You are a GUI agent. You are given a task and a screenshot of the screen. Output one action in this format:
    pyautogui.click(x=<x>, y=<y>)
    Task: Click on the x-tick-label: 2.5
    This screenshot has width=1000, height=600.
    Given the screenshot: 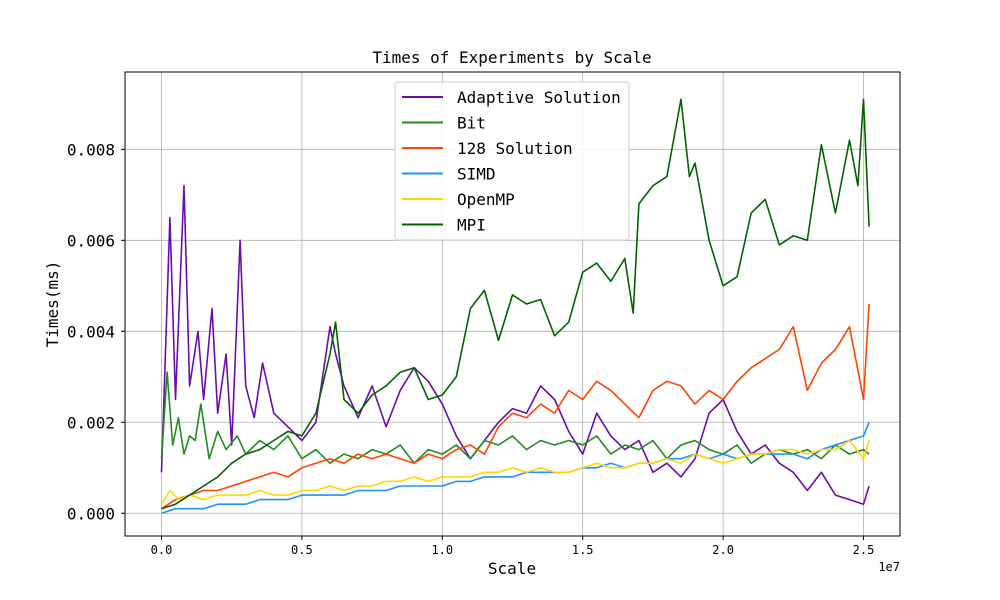 What is the action you would take?
    pyautogui.click(x=864, y=550)
    